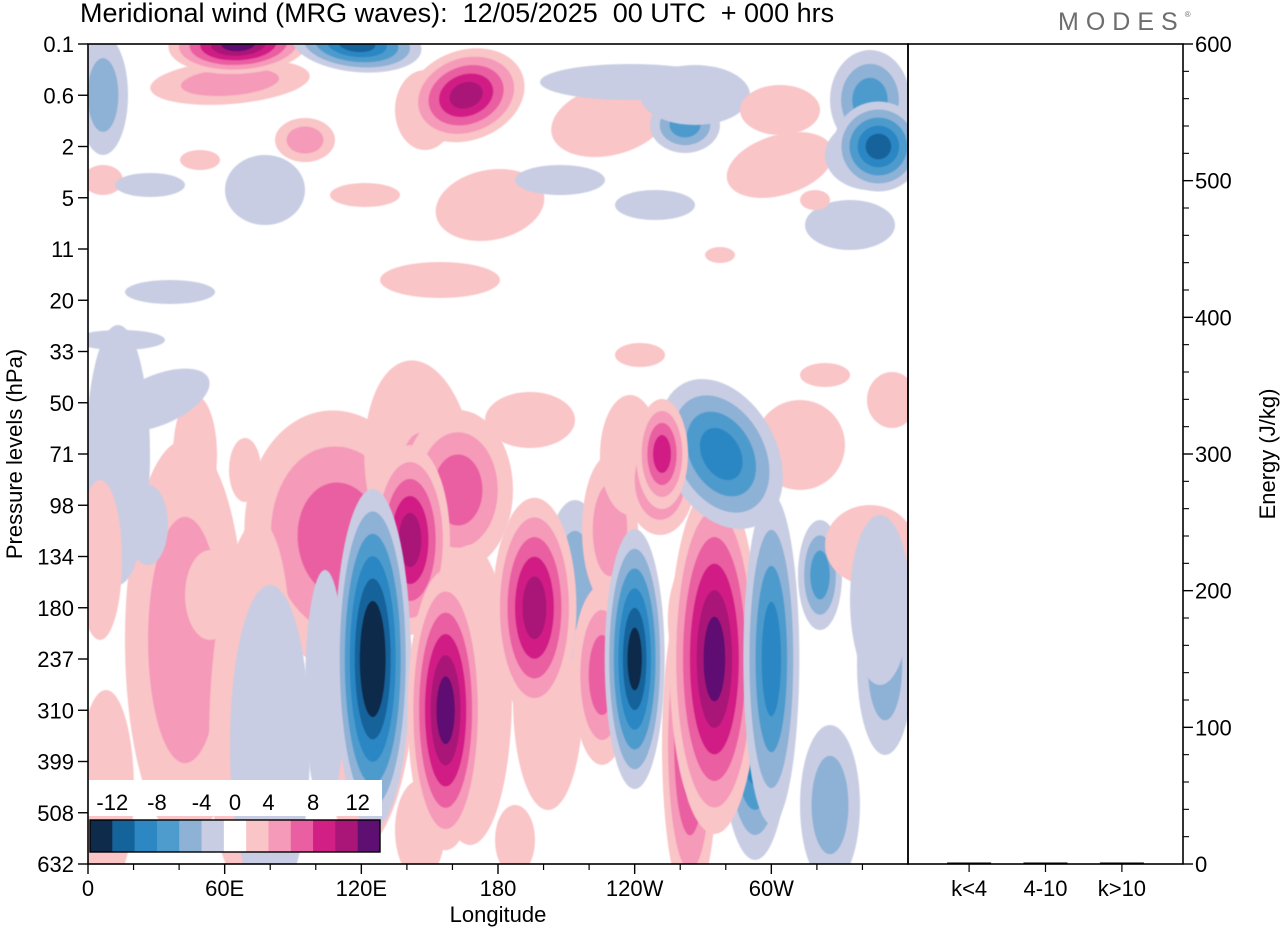 Image resolution: width=1280 pixels, height=930 pixels. What do you see at coordinates (58, 95) in the screenshot?
I see `y-tick-label: 0.6` at bounding box center [58, 95].